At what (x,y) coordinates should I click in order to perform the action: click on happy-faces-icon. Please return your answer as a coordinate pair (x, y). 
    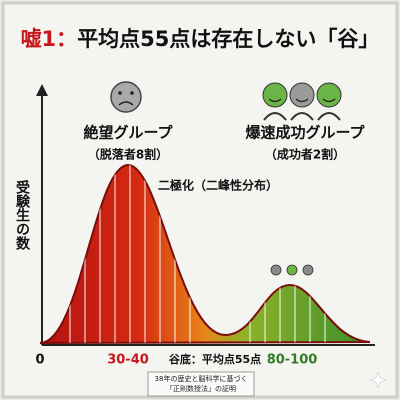
    Looking at the image, I should click on (302, 101).